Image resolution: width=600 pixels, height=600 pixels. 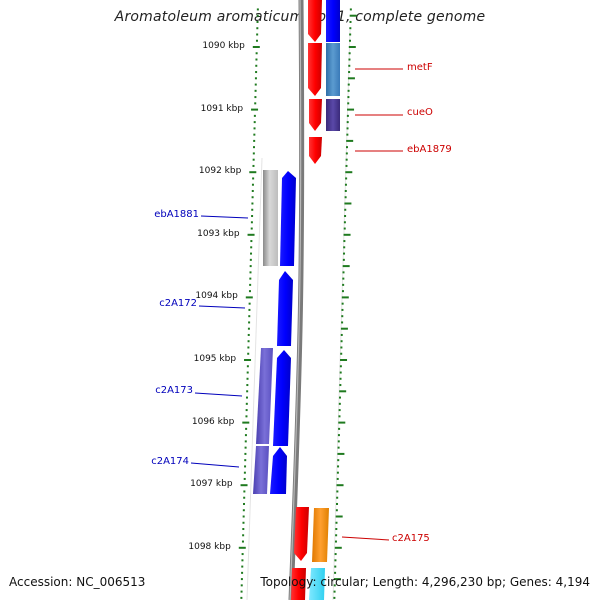 What do you see at coordinates (261, 470) in the screenshot?
I see `gene-c2A174-category` at bounding box center [261, 470].